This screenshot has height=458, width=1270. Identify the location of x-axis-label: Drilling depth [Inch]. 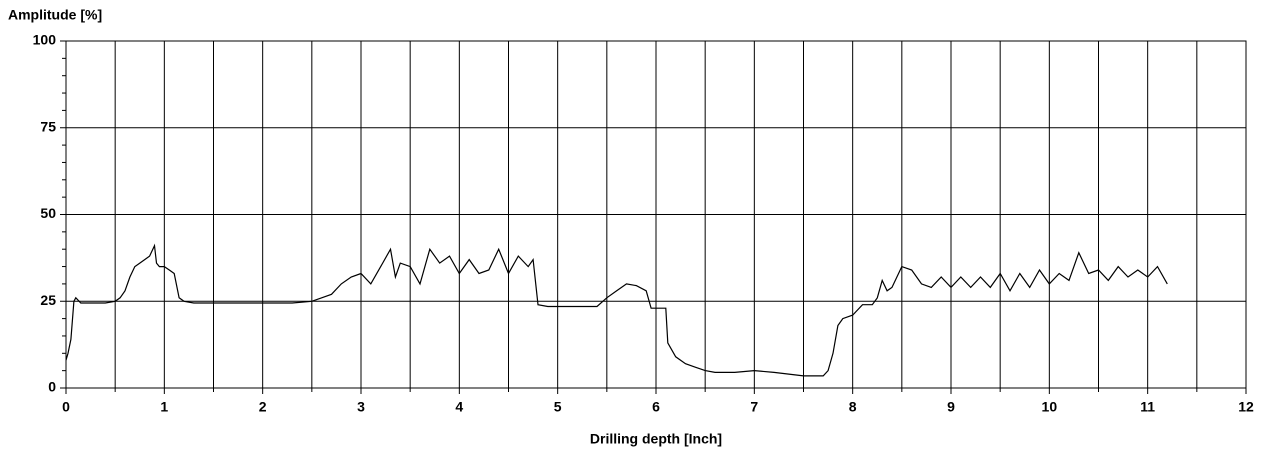
(656, 439).